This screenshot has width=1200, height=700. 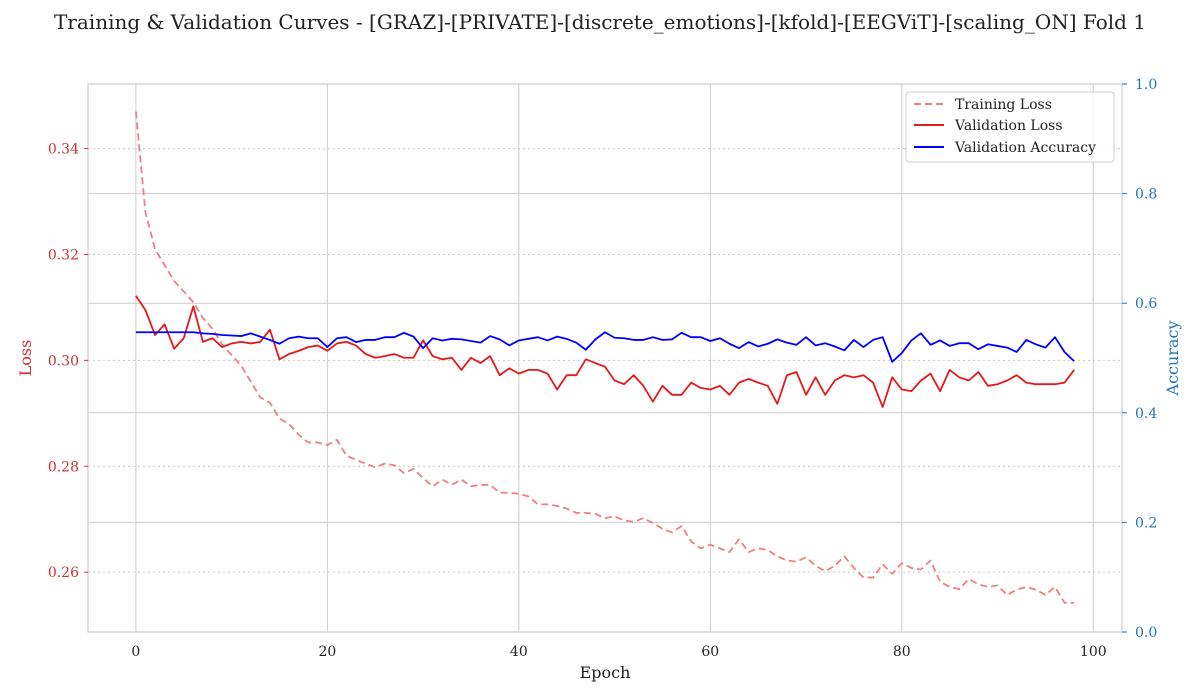 I want to click on y-left-tick-label: 0.30, so click(x=63, y=361).